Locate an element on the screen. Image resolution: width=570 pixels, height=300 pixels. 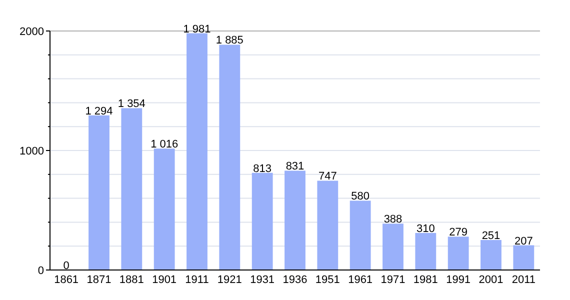
x-tick-label: 1951 is located at coordinates (327, 280).